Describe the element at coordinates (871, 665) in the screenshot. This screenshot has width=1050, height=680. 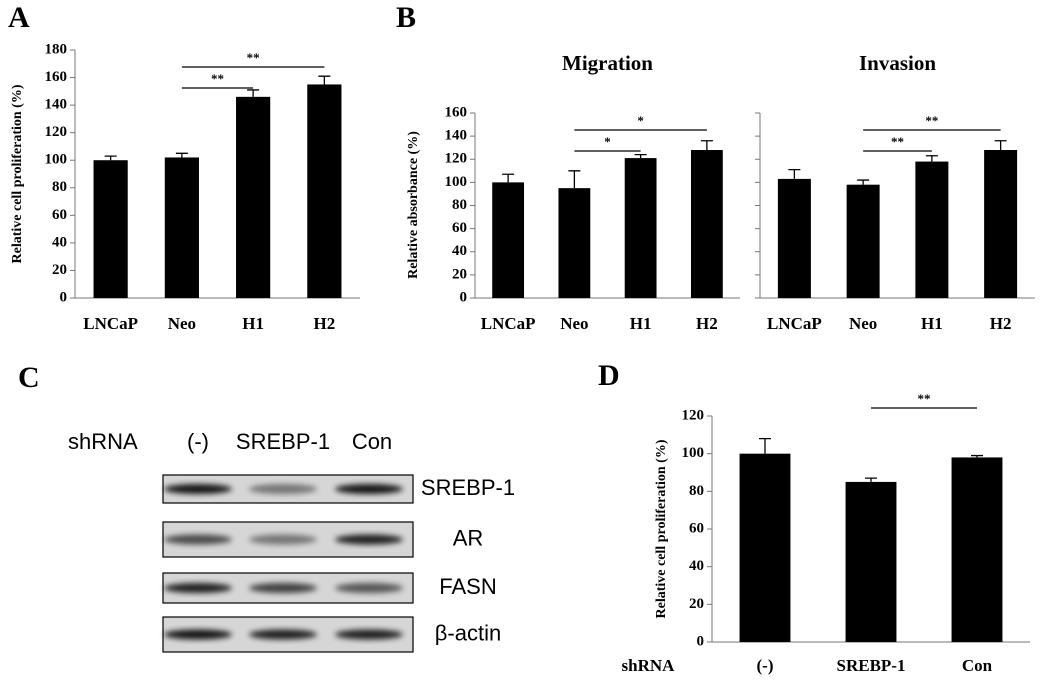
I see `x-tick-label: SREBP-1` at that location.